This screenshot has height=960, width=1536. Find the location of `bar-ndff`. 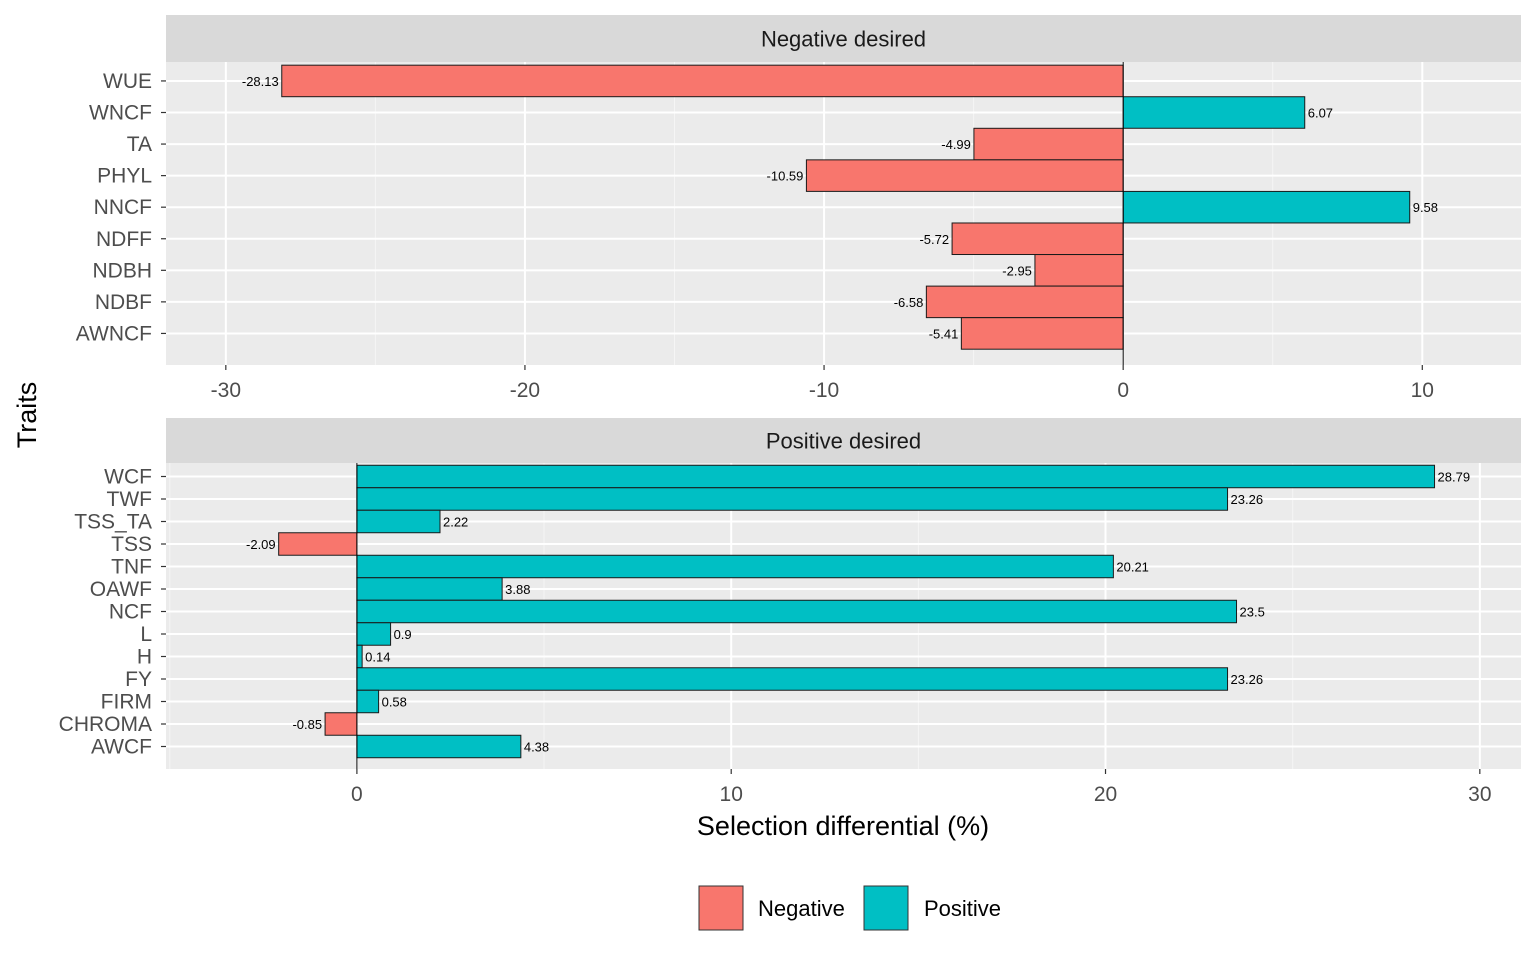

bar-ndff is located at coordinates (1037, 239).